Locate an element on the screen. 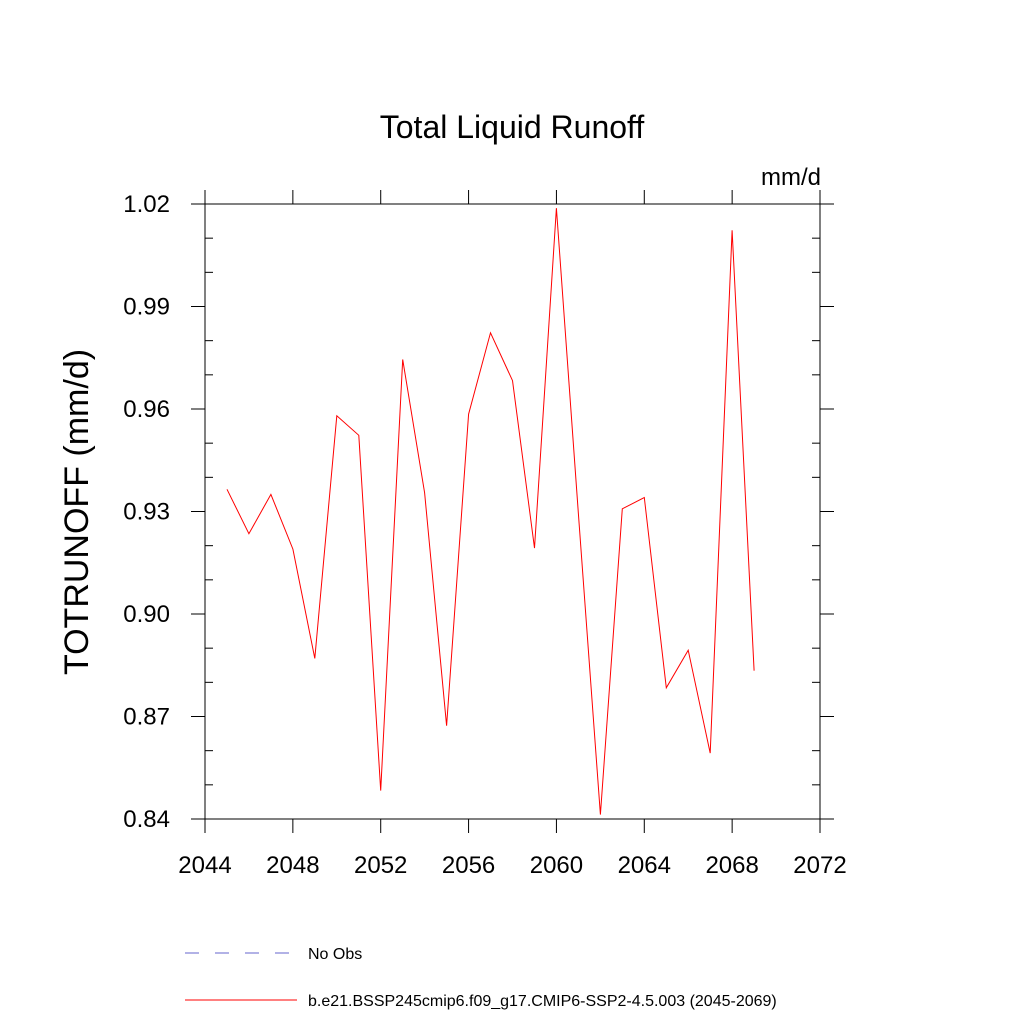  x-tick-label: 2056 is located at coordinates (468, 865).